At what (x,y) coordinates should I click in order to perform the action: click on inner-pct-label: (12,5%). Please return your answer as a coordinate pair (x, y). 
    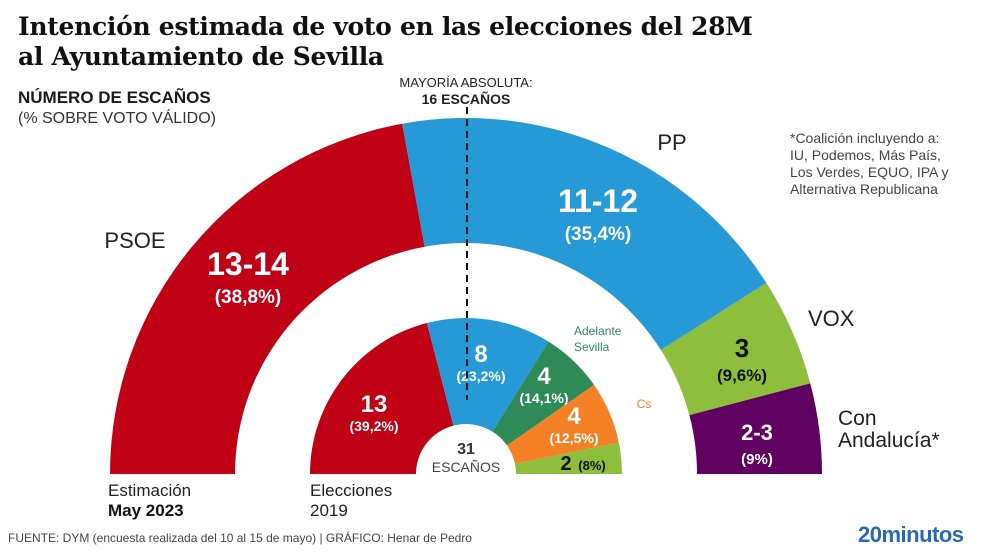
    Looking at the image, I should click on (573, 438).